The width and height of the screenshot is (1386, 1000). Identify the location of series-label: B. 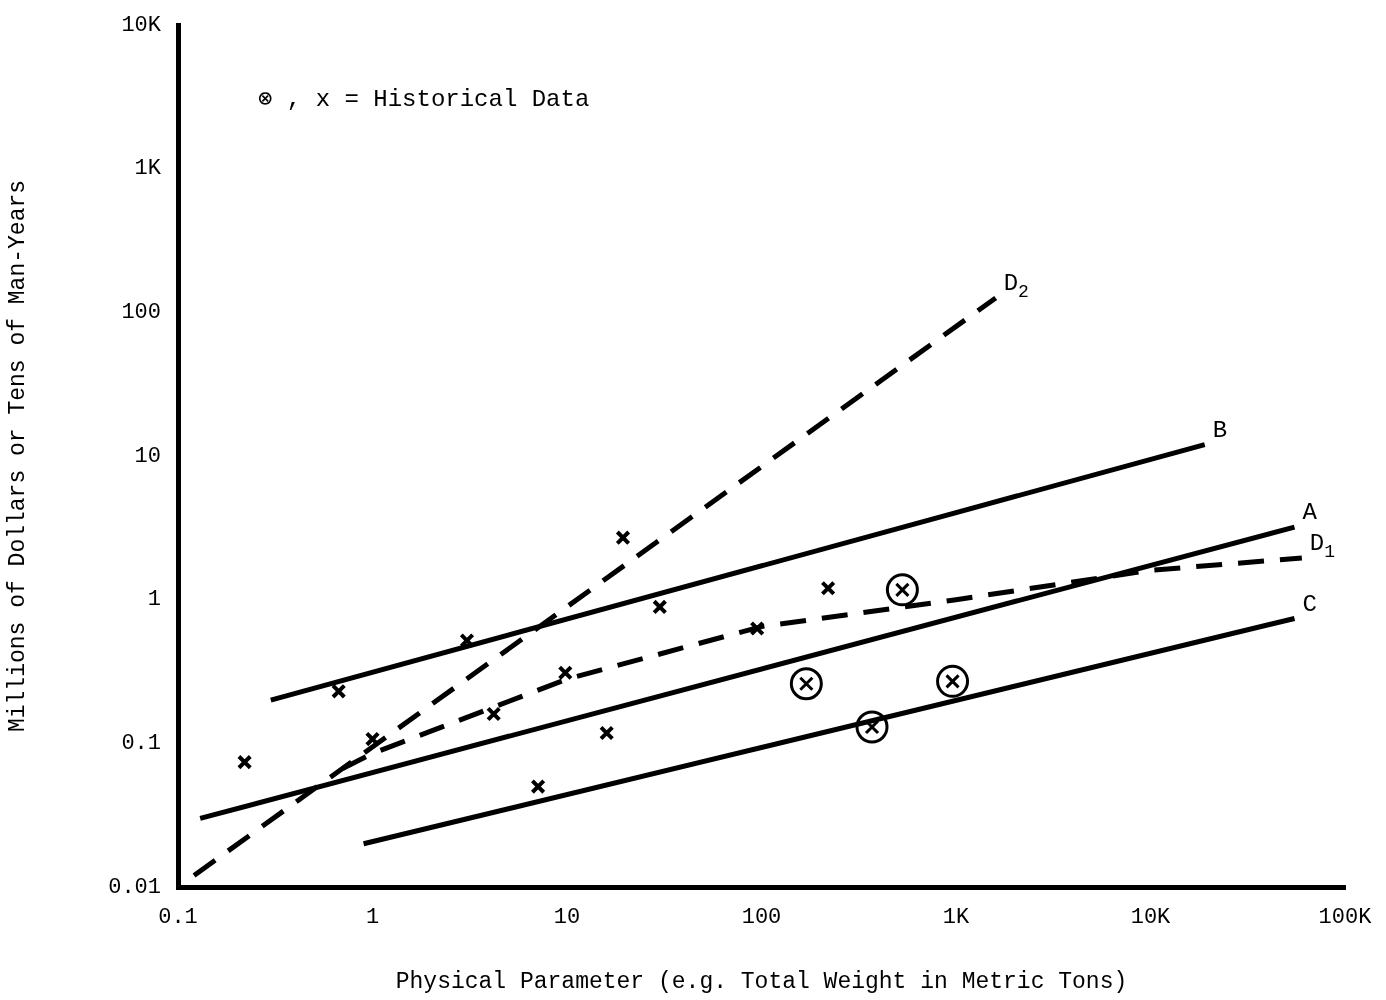
(1220, 430).